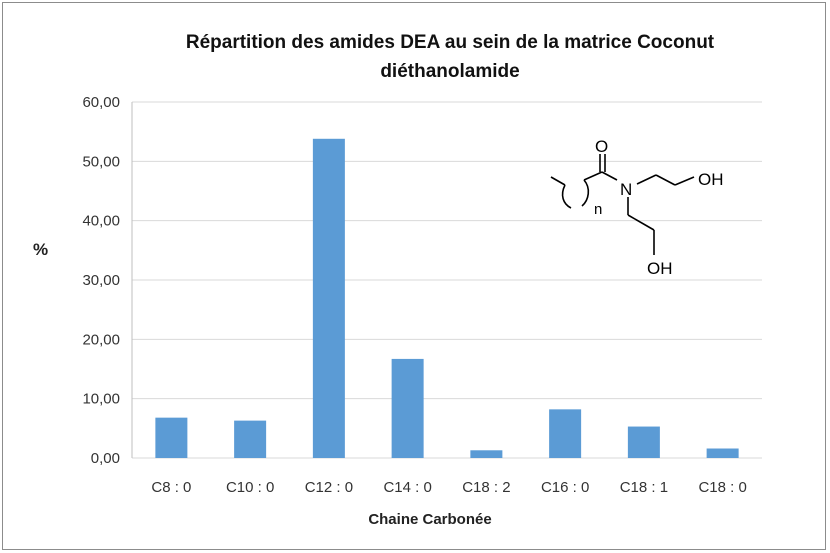 This screenshot has height=553, width=830. What do you see at coordinates (41, 249) in the screenshot?
I see `y-axis-label: %` at bounding box center [41, 249].